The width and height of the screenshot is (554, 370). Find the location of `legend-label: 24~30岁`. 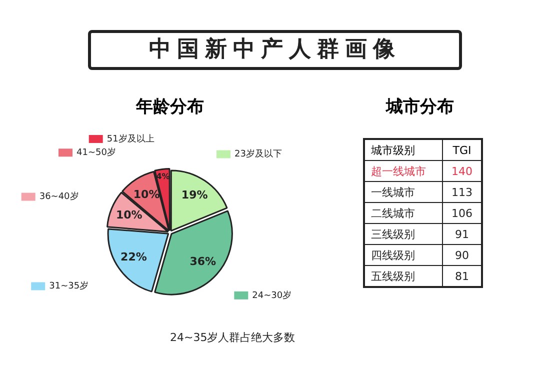

legend-label: 24~30岁 is located at coordinates (272, 295).